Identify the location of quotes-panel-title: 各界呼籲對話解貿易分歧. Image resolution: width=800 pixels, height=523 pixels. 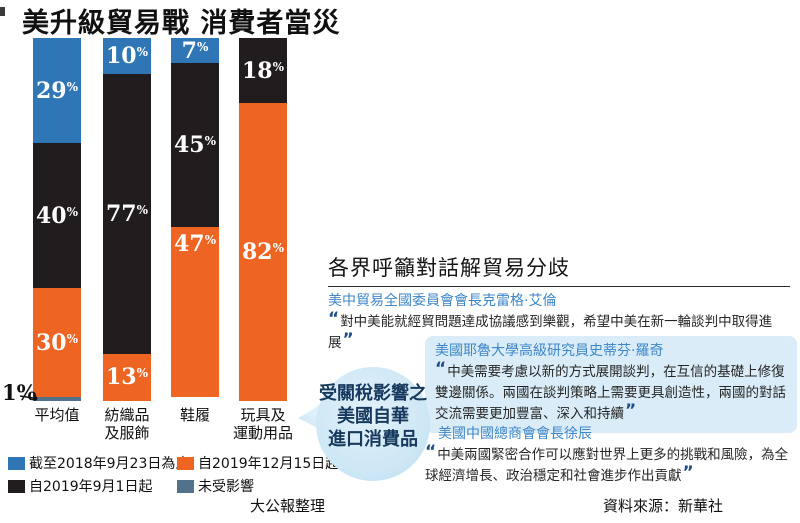
(449, 268).